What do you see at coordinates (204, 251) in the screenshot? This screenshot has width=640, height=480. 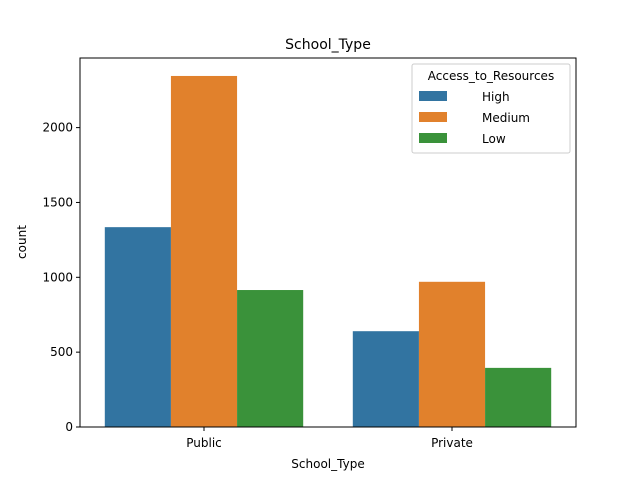 I see `bar-medium-public` at bounding box center [204, 251].